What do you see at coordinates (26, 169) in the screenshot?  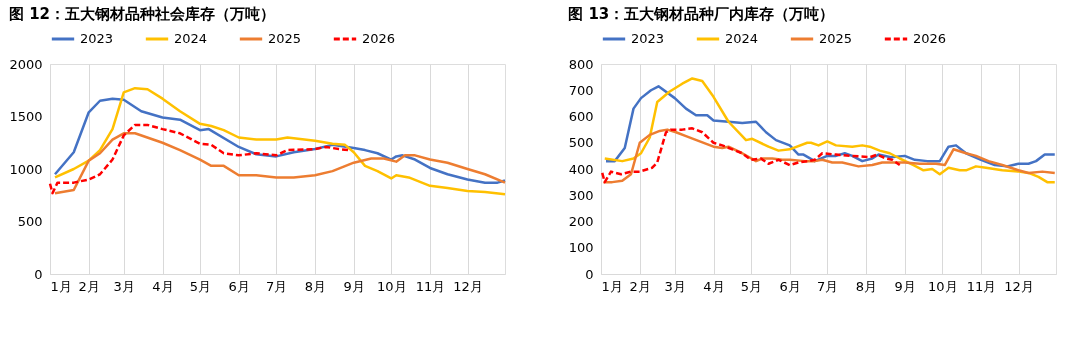 I see `y-tick-label: 1000` at bounding box center [26, 169].